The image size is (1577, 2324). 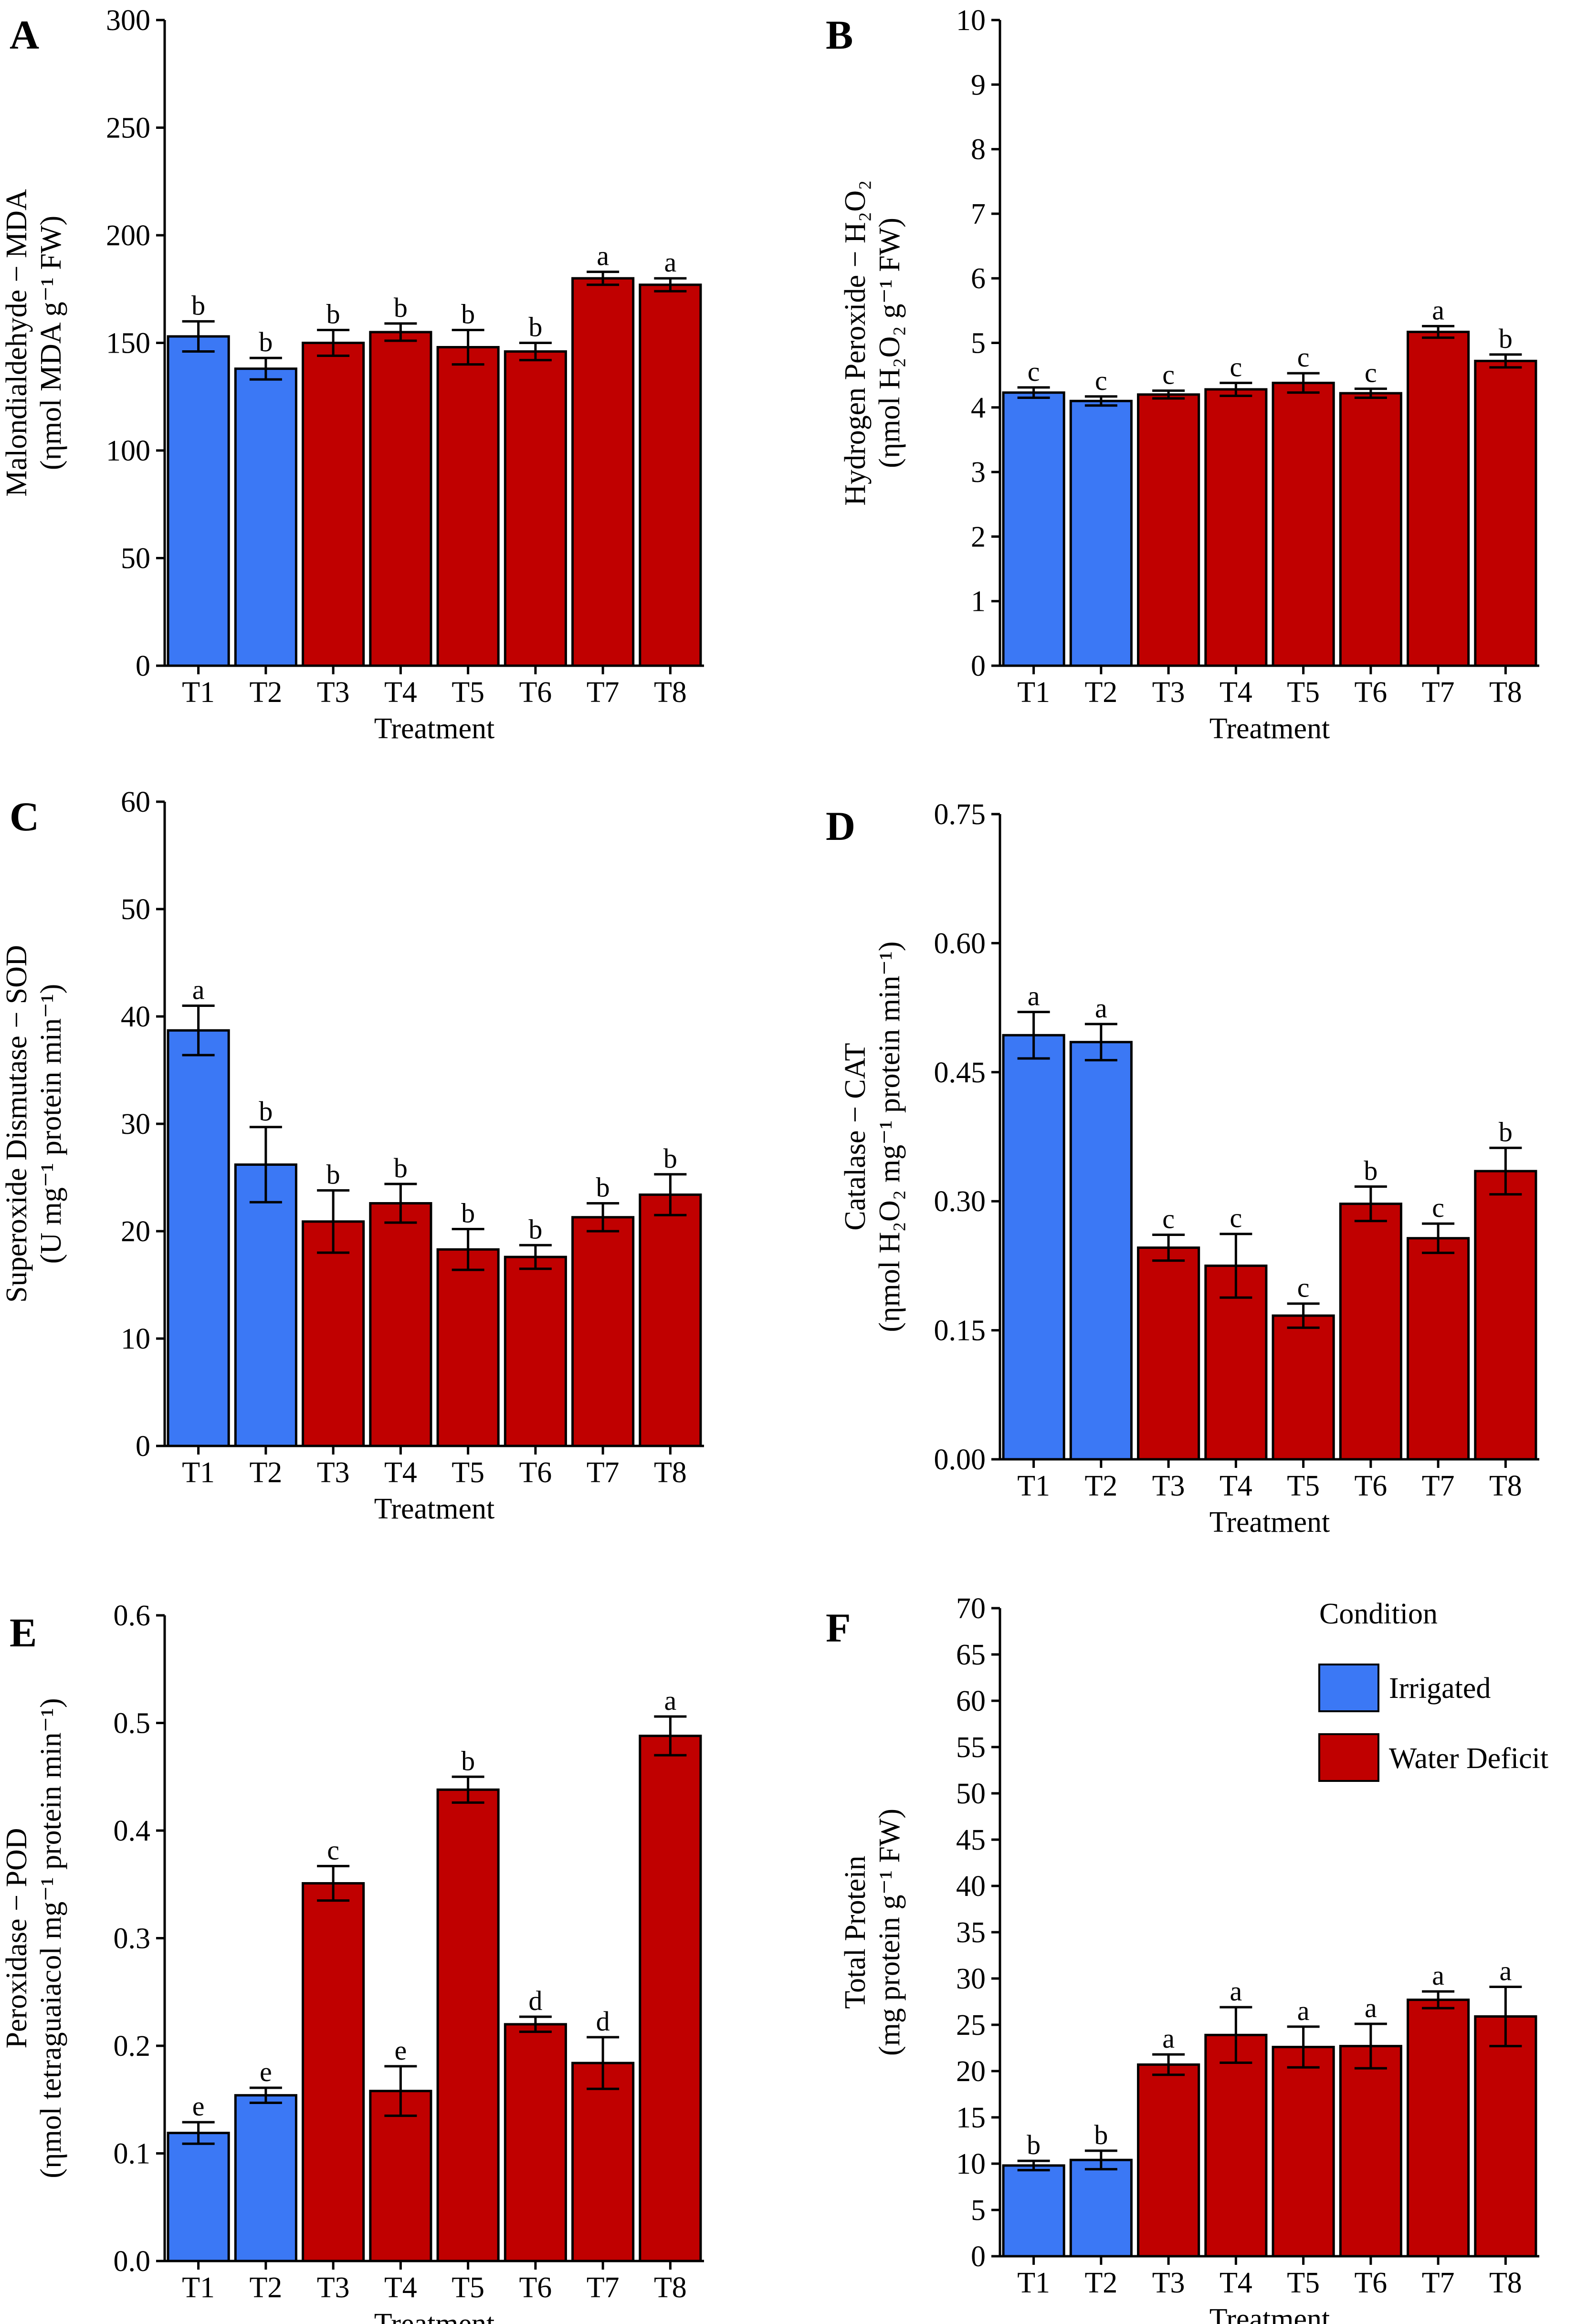 What do you see at coordinates (670, 1472) in the screenshot?
I see `x-tick-label: T8` at bounding box center [670, 1472].